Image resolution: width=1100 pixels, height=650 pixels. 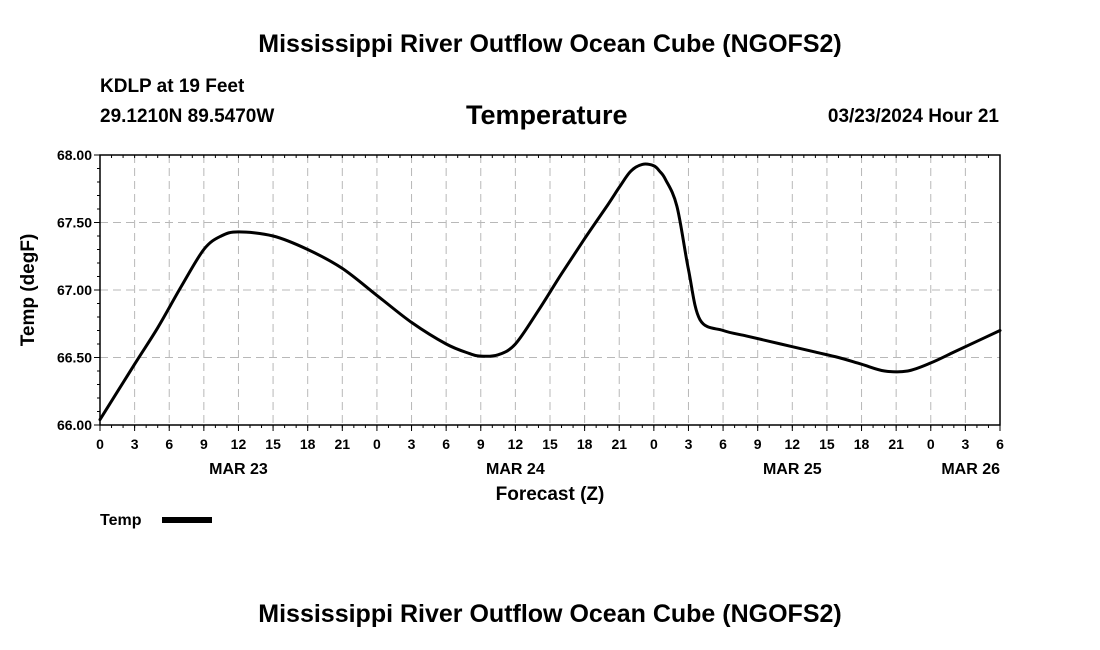 I want to click on x-axis-label: Forecast (Z), so click(x=550, y=494).